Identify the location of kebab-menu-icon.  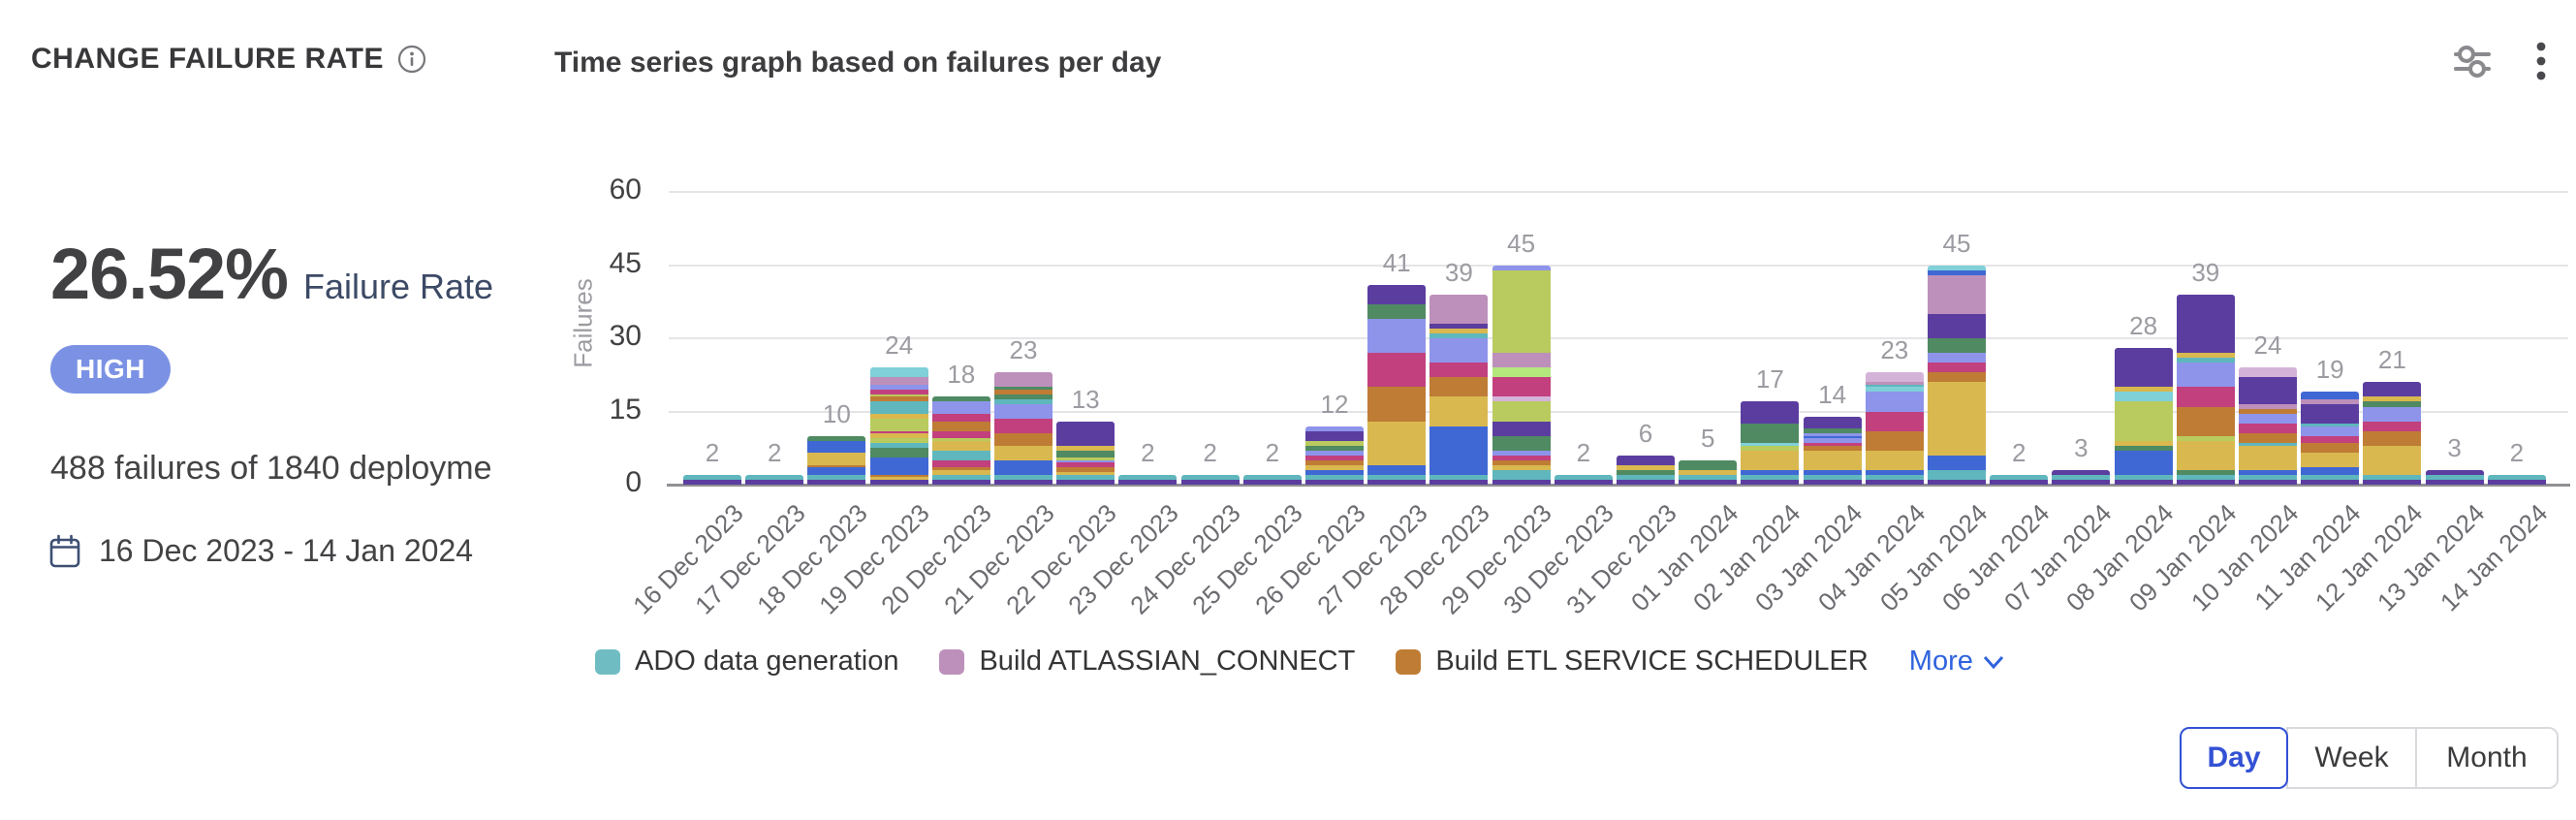
(2541, 61).